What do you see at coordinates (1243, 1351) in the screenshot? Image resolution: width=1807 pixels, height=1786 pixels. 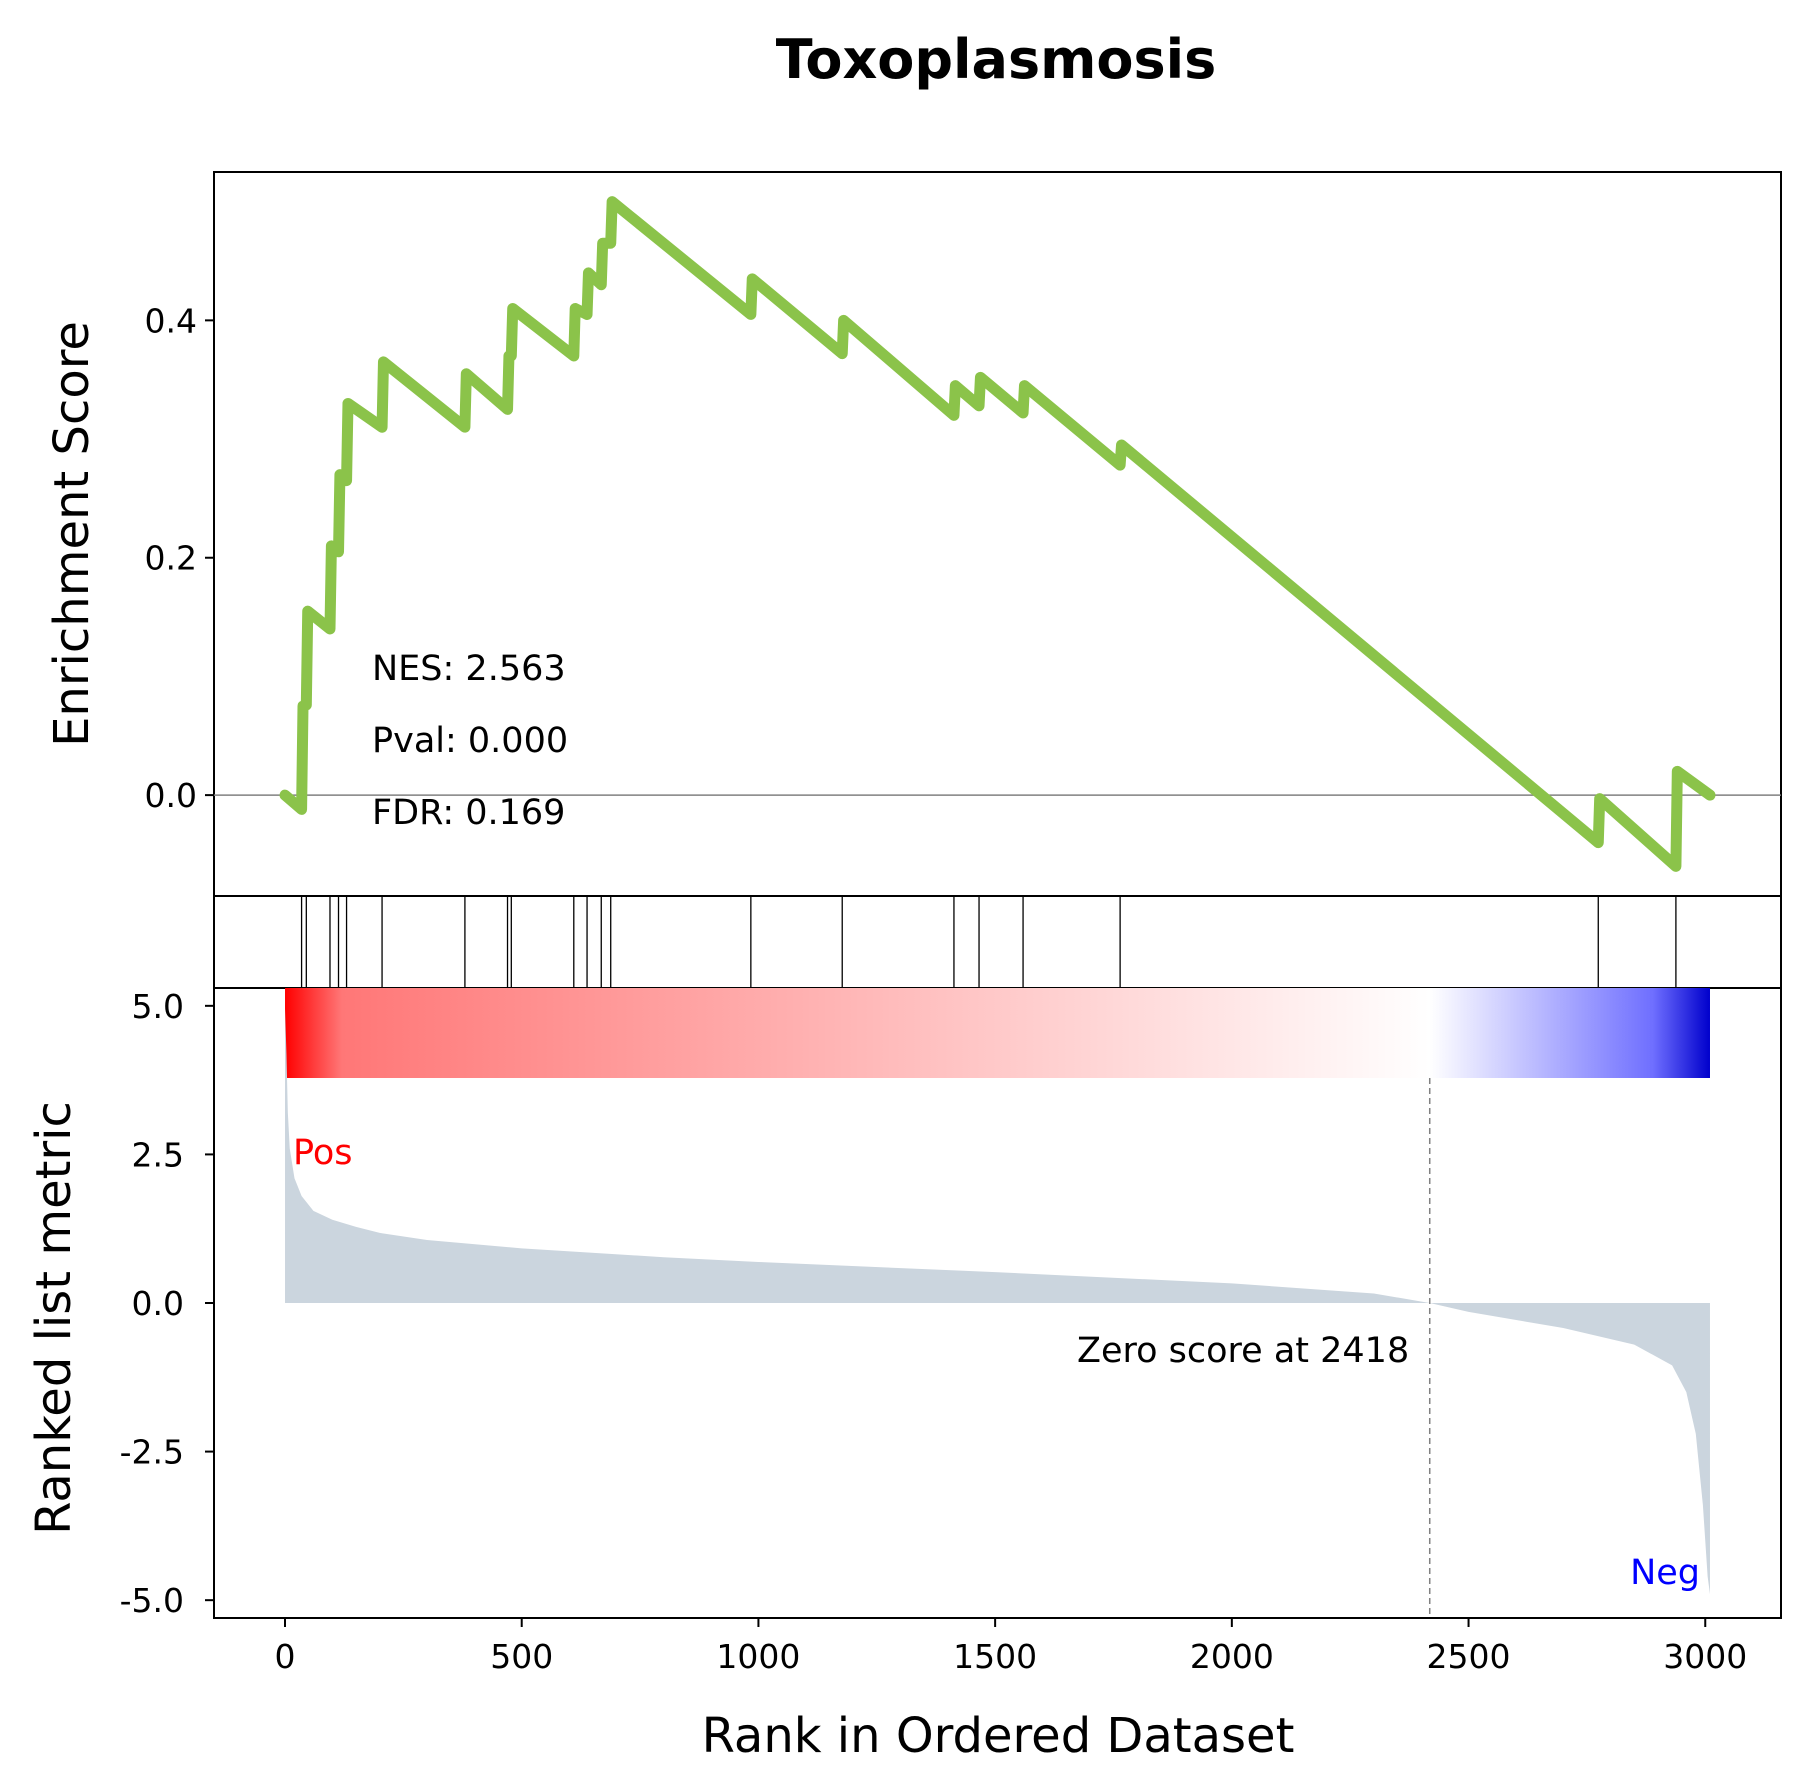 I see `zero-score-label: Zero score at 2418` at bounding box center [1243, 1351].